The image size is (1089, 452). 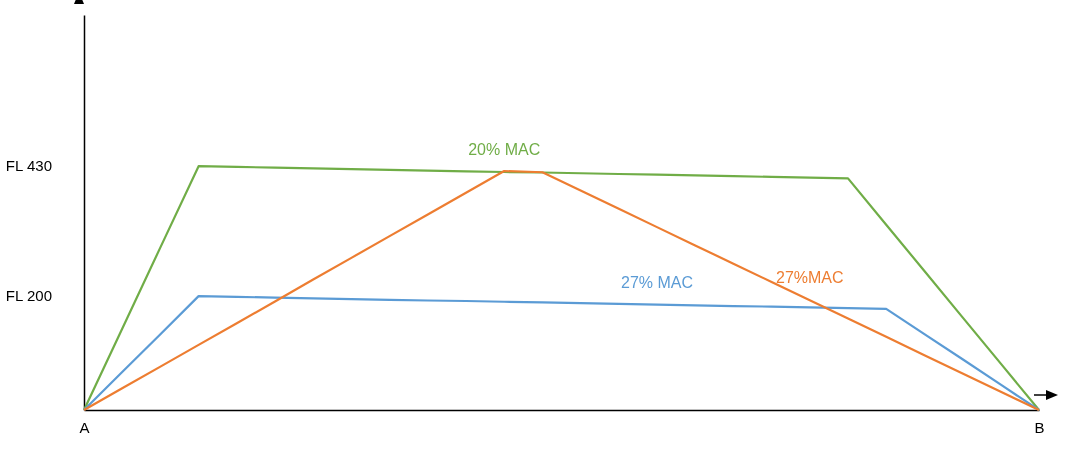 I want to click on x-tick-label: B, so click(x=1039, y=427).